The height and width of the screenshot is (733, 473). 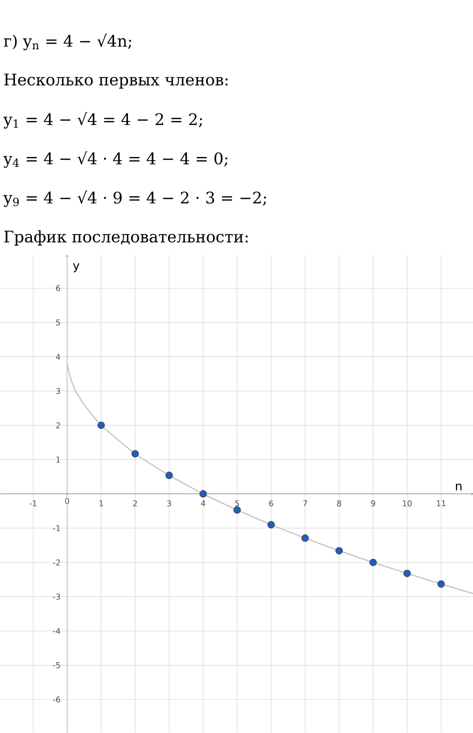 What do you see at coordinates (459, 487) in the screenshot?
I see `x-axis-title: n` at bounding box center [459, 487].